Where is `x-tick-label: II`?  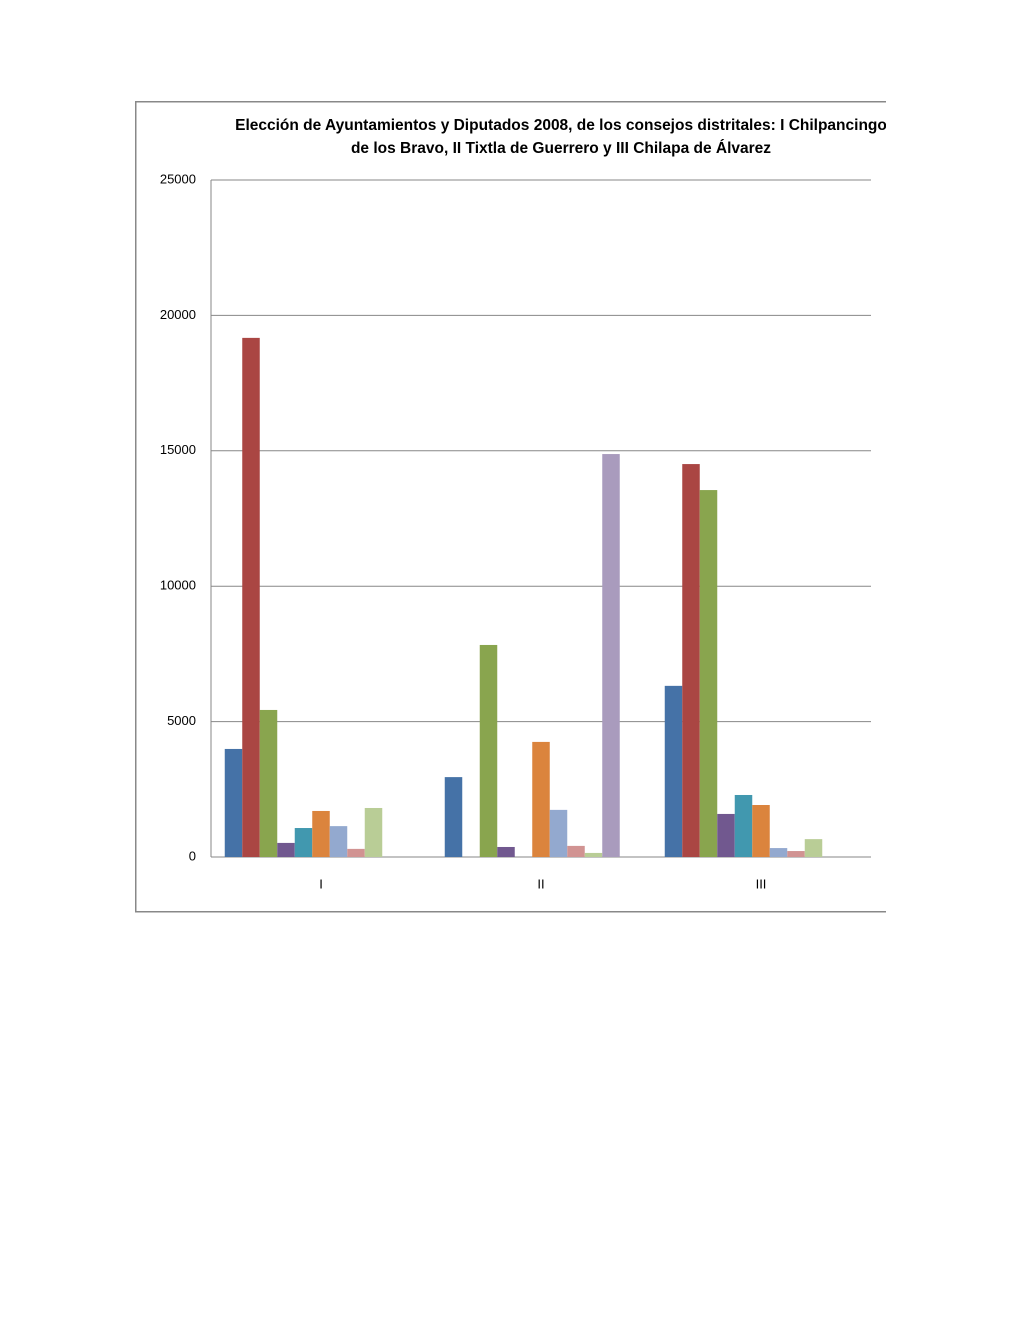
x-tick-label: II is located at coordinates (540, 883).